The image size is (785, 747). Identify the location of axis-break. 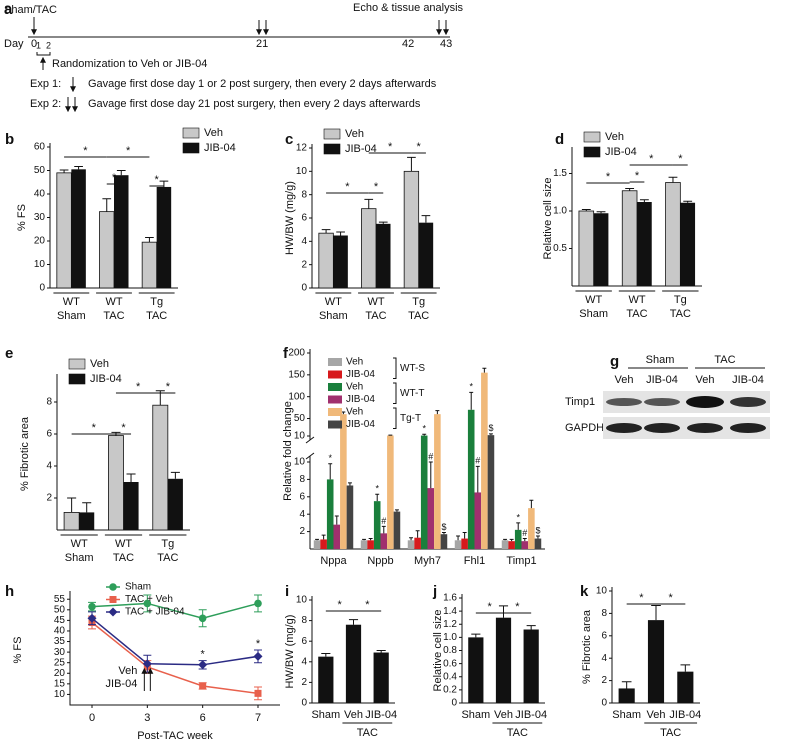
(310, 456).